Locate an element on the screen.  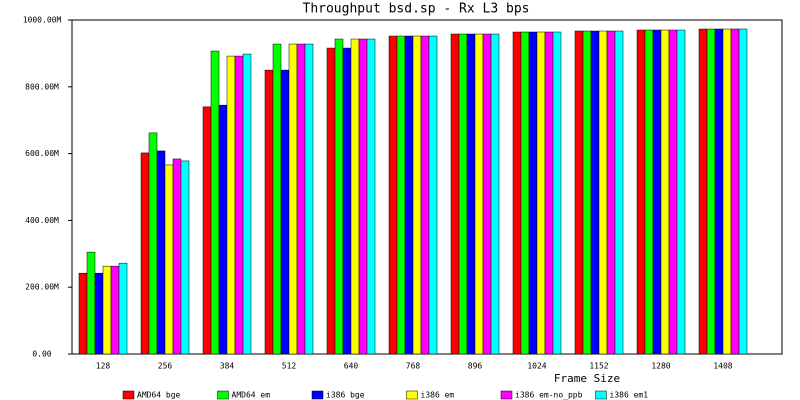
x-tick-label: 768 is located at coordinates (413, 366).